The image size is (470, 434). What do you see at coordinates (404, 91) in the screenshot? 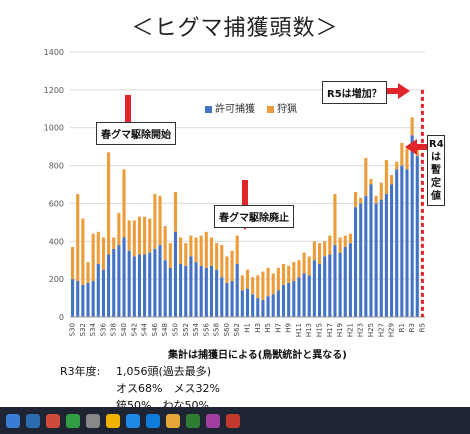
I see `arrow-r5-head` at bounding box center [404, 91].